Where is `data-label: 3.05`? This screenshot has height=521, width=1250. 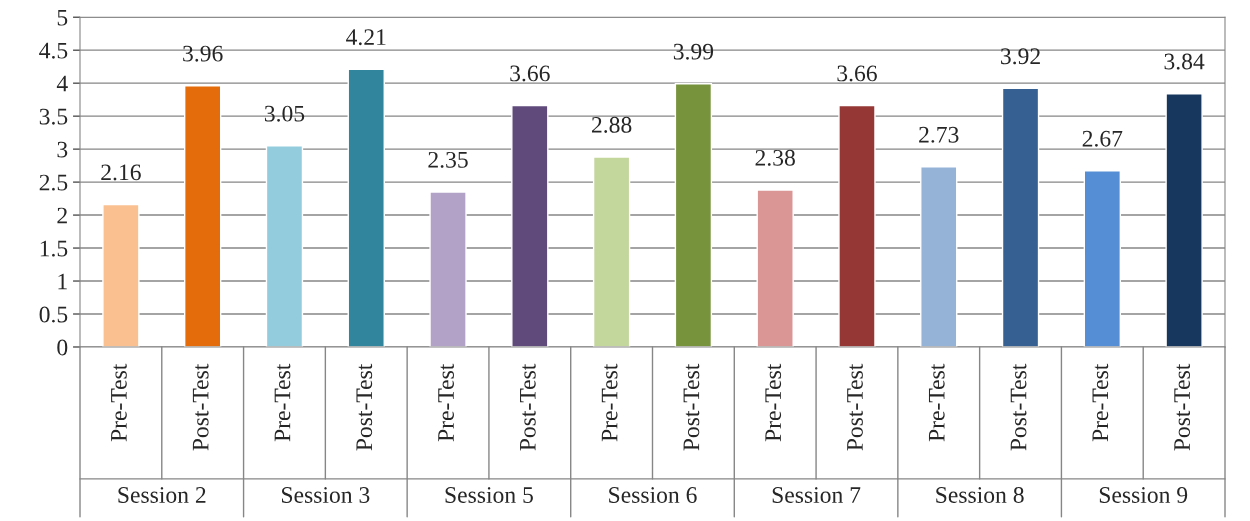 data-label: 3.05 is located at coordinates (284, 113).